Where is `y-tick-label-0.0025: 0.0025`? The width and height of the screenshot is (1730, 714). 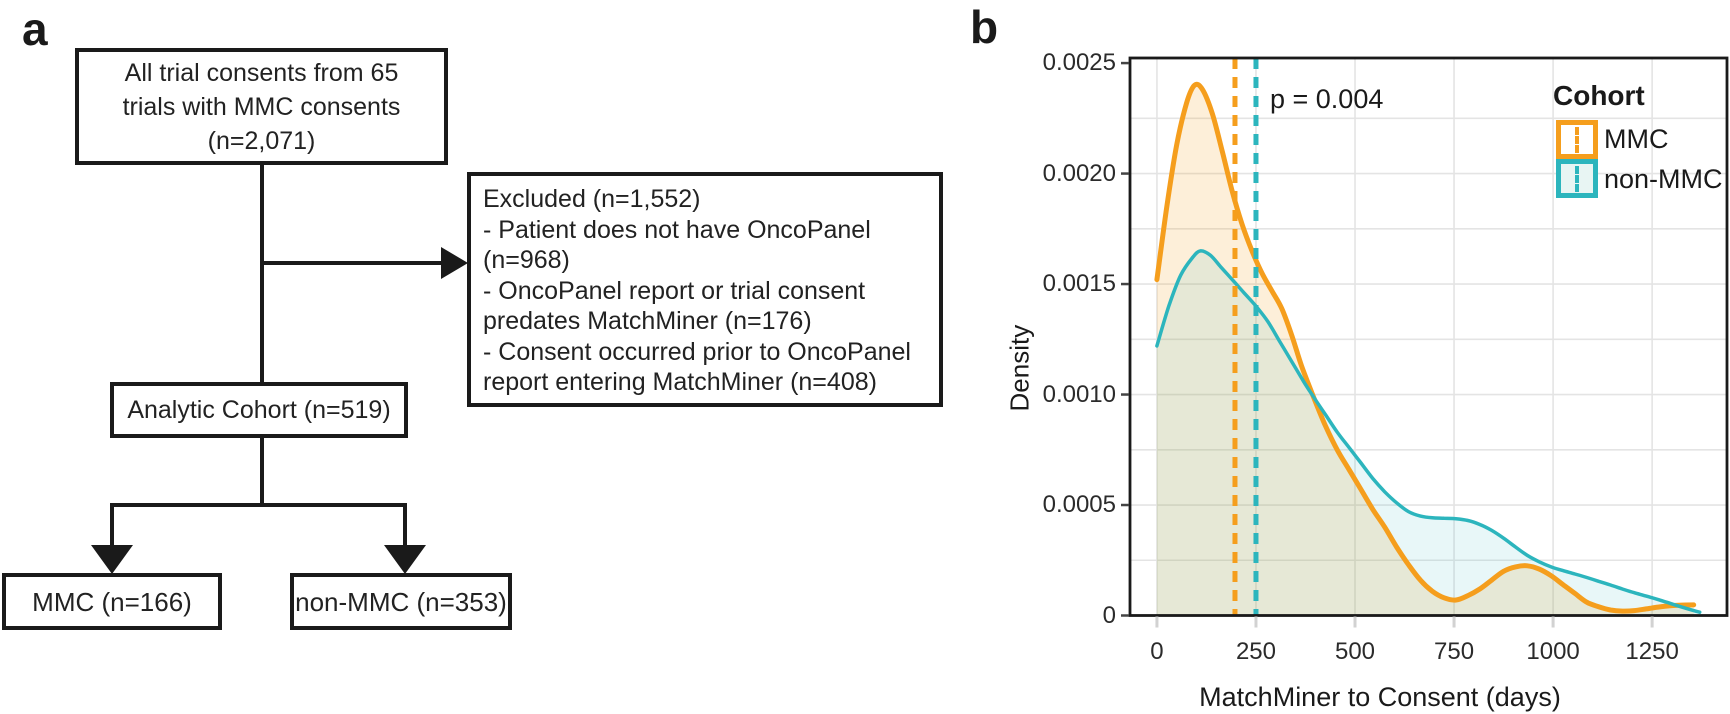 y-tick-label-0.0025: 0.0025 is located at coordinates (1079, 63).